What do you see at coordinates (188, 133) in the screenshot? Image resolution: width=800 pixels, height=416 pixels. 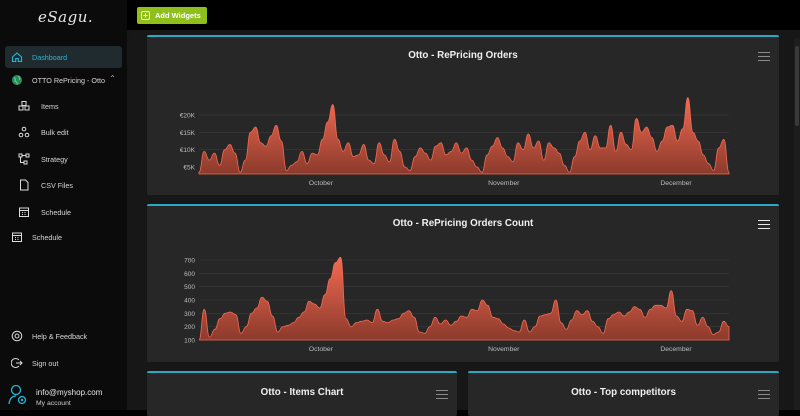 I see `y-tick-label: €15K` at bounding box center [188, 133].